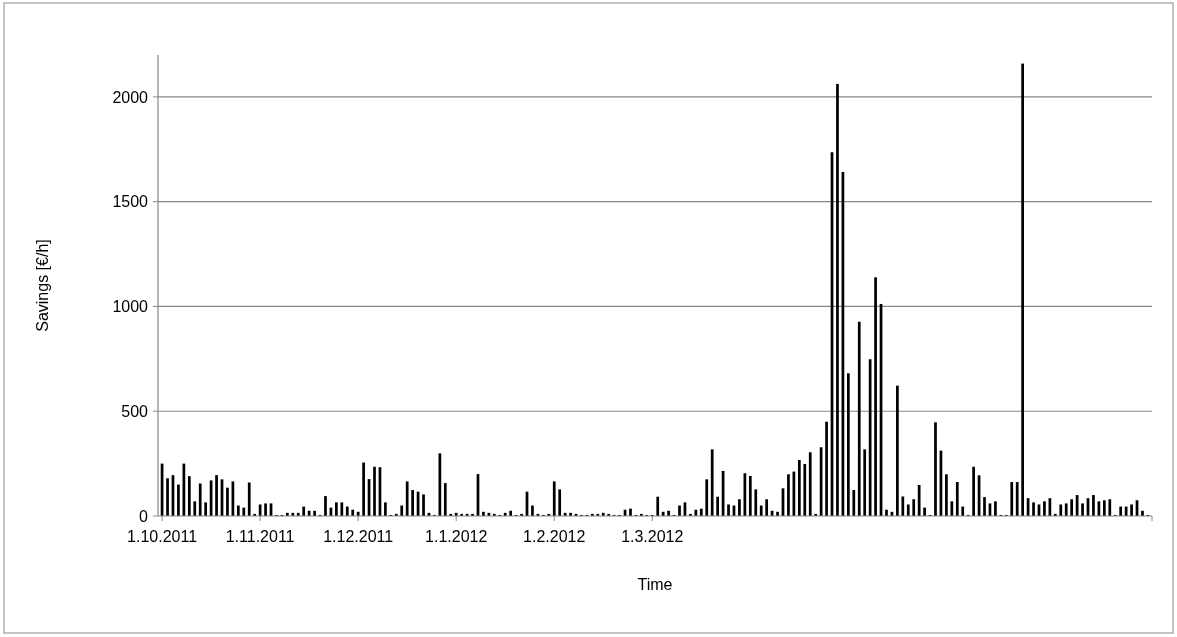 This screenshot has width=1177, height=637. What do you see at coordinates (144, 516) in the screenshot?
I see `y-tick-label: 0` at bounding box center [144, 516].